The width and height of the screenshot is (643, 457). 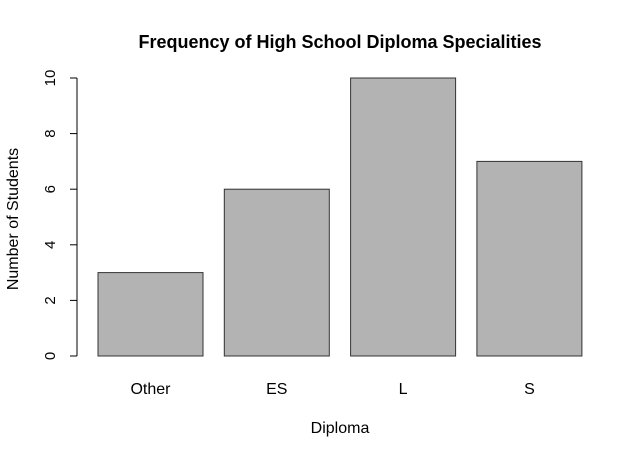 What do you see at coordinates (276, 389) in the screenshot?
I see `x-tick-label-es: ES` at bounding box center [276, 389].